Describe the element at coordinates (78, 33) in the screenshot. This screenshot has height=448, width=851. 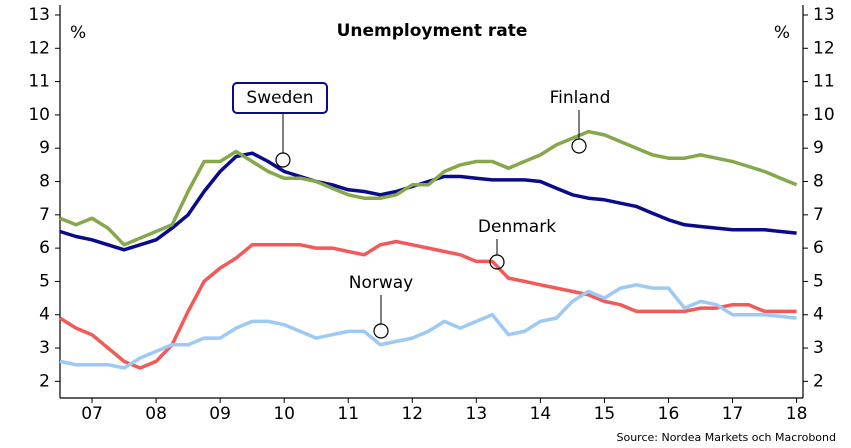
I see `y-unit-left: %` at that location.